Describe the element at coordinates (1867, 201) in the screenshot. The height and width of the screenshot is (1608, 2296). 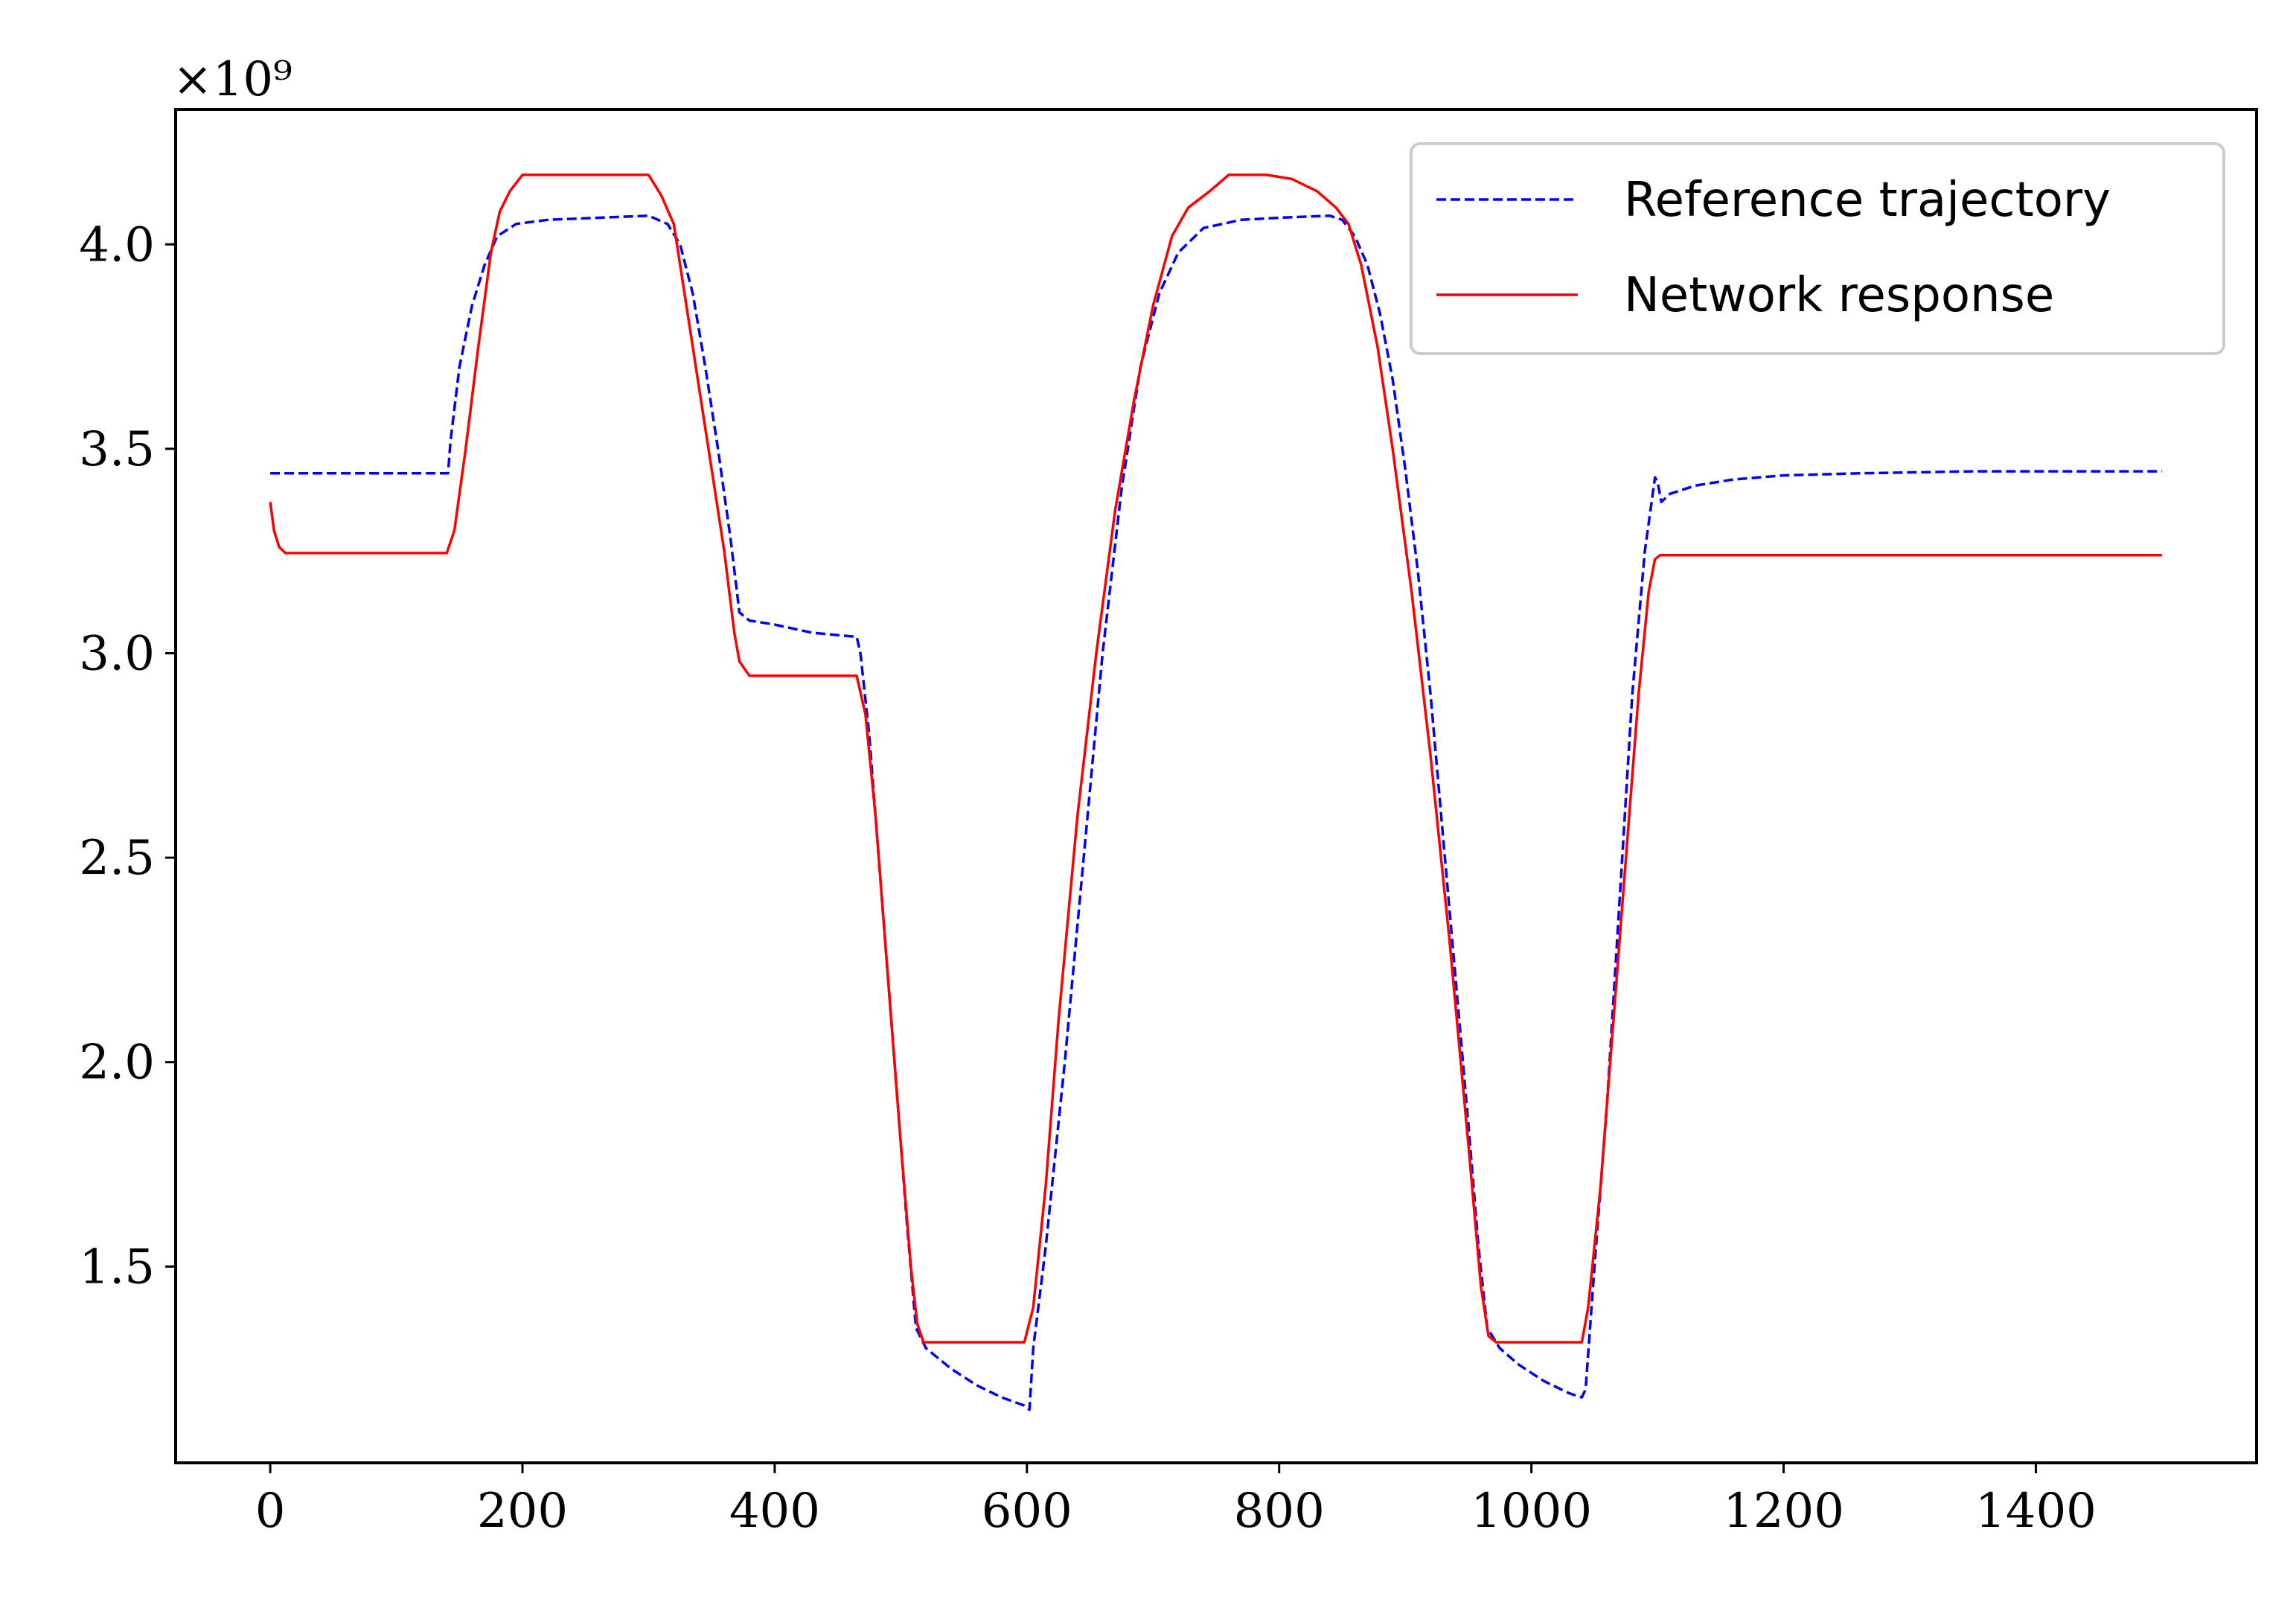
I see `legend-label-reference: Reference trajectory` at that location.